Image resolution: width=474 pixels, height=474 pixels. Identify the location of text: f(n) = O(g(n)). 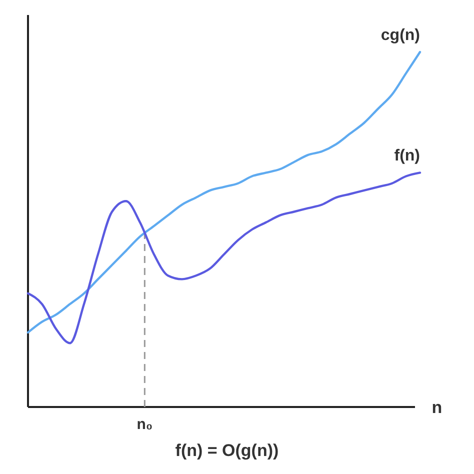
(227, 450).